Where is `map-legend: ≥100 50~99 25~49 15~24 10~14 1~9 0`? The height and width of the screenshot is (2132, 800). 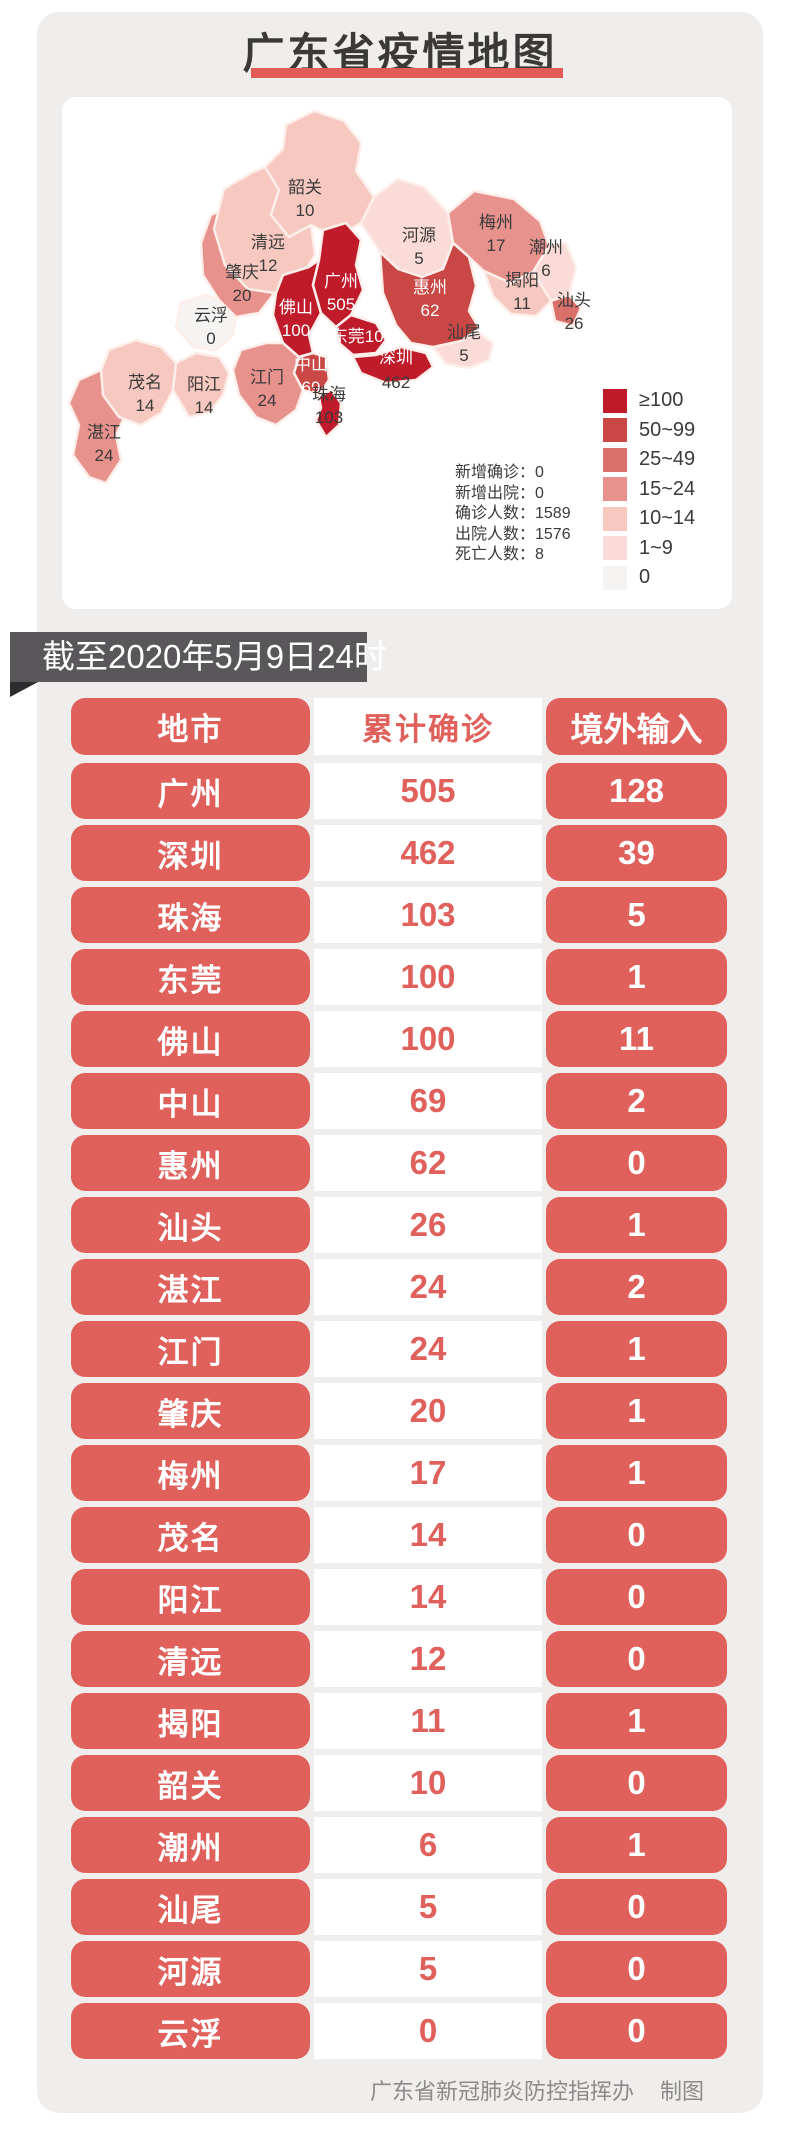
map-legend: ≥100 50~99 25~49 15~24 10~14 1~9 0 is located at coordinates (649, 489).